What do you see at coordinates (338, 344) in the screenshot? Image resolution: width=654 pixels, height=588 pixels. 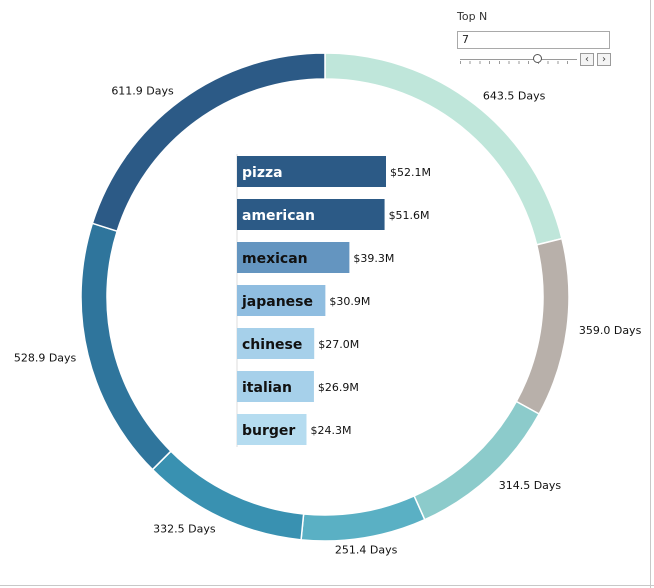 I see `bar-value-label: $27.0M` at bounding box center [338, 344].